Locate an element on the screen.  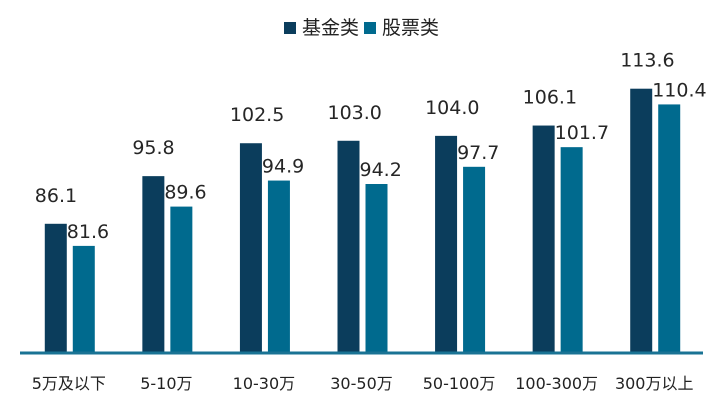
x-tick-label-2: 5-10万 is located at coordinates (166, 383).